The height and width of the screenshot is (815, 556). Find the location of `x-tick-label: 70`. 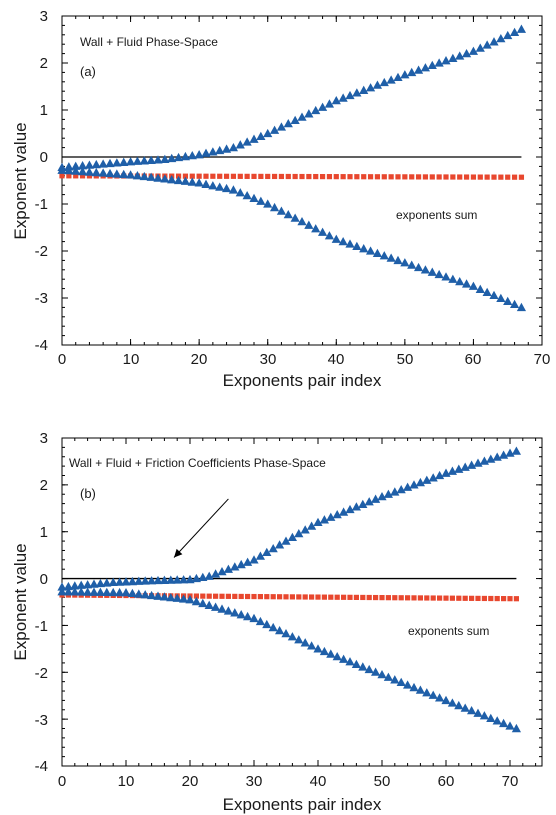

x-tick-label: 70 is located at coordinates (542, 359).